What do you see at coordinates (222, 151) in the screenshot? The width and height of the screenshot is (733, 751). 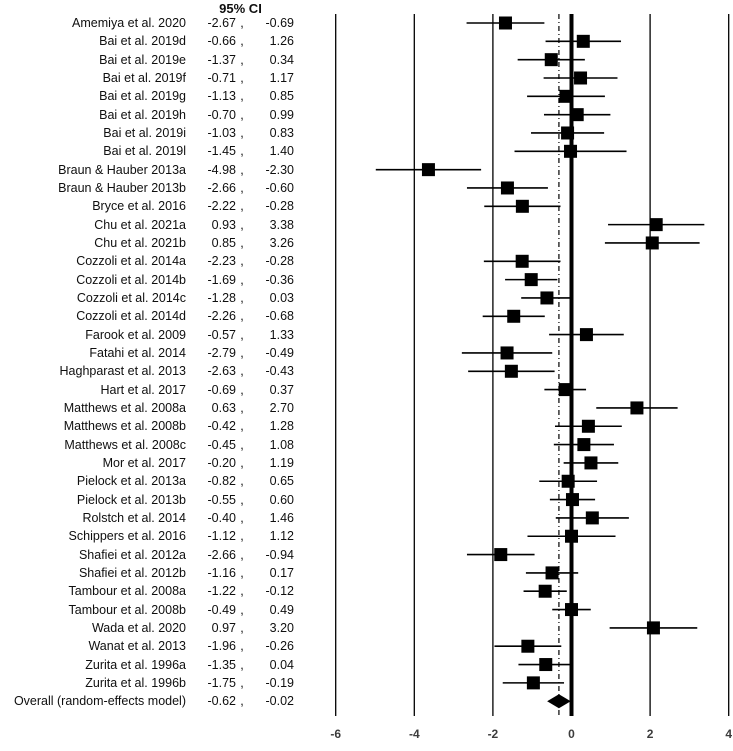 I see `ci-lower-value: -1.45` at bounding box center [222, 151].